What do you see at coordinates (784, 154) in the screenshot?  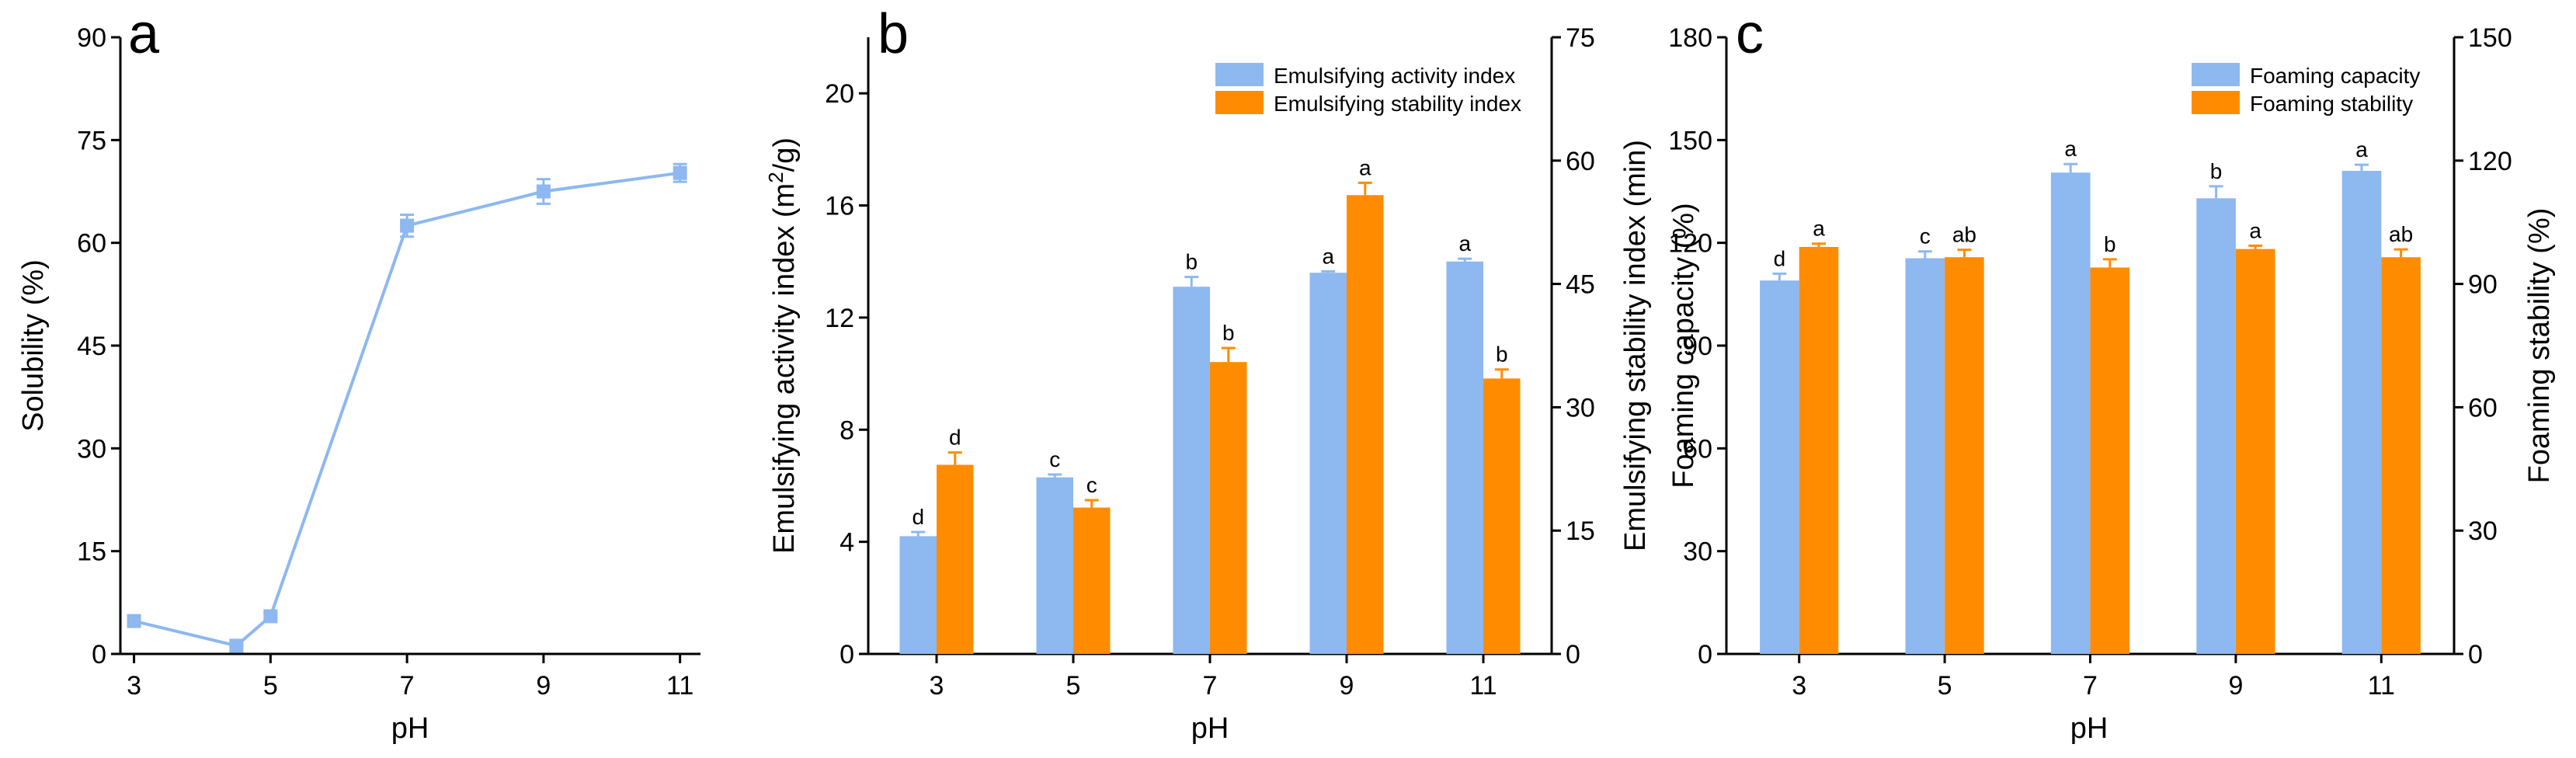 I see `ylabel-left-unit: /g)` at bounding box center [784, 154].